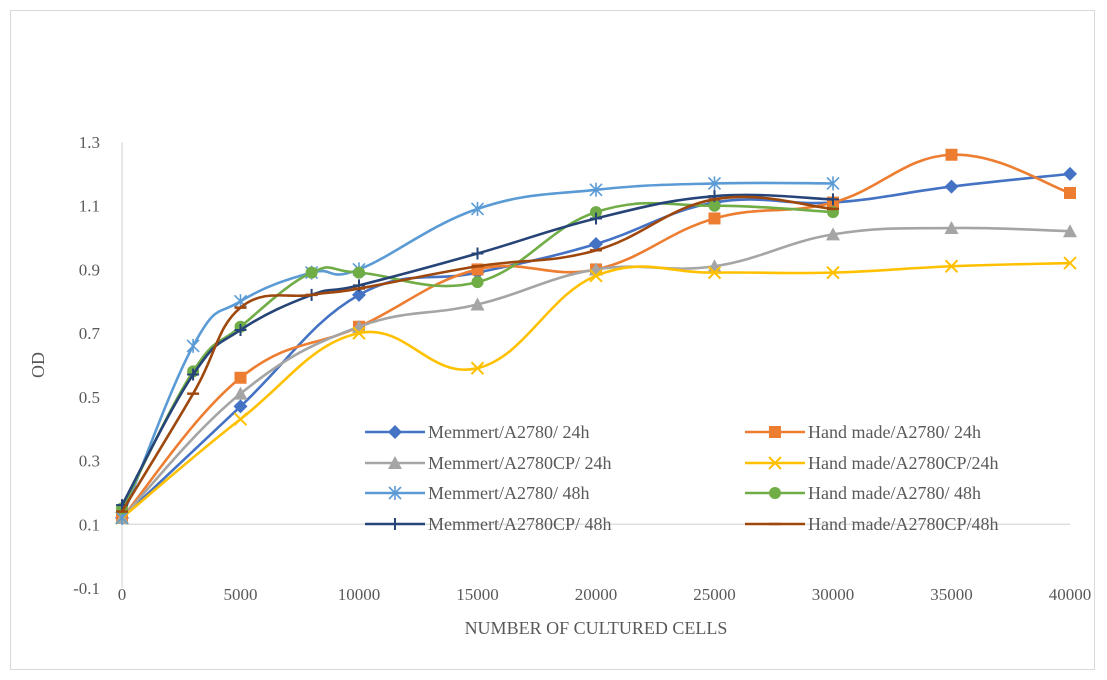  I want to click on x-tick-label: 10000, so click(359, 594).